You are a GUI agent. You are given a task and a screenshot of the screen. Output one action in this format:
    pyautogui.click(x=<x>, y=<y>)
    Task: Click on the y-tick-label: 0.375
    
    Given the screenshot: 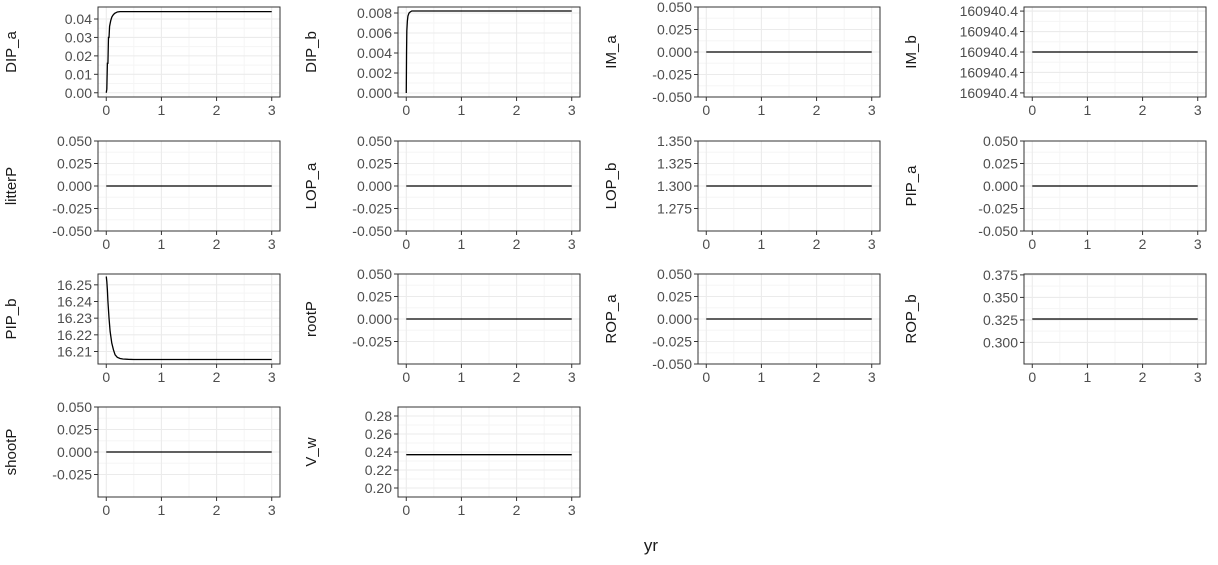 What is the action you would take?
    pyautogui.click(x=1000, y=275)
    